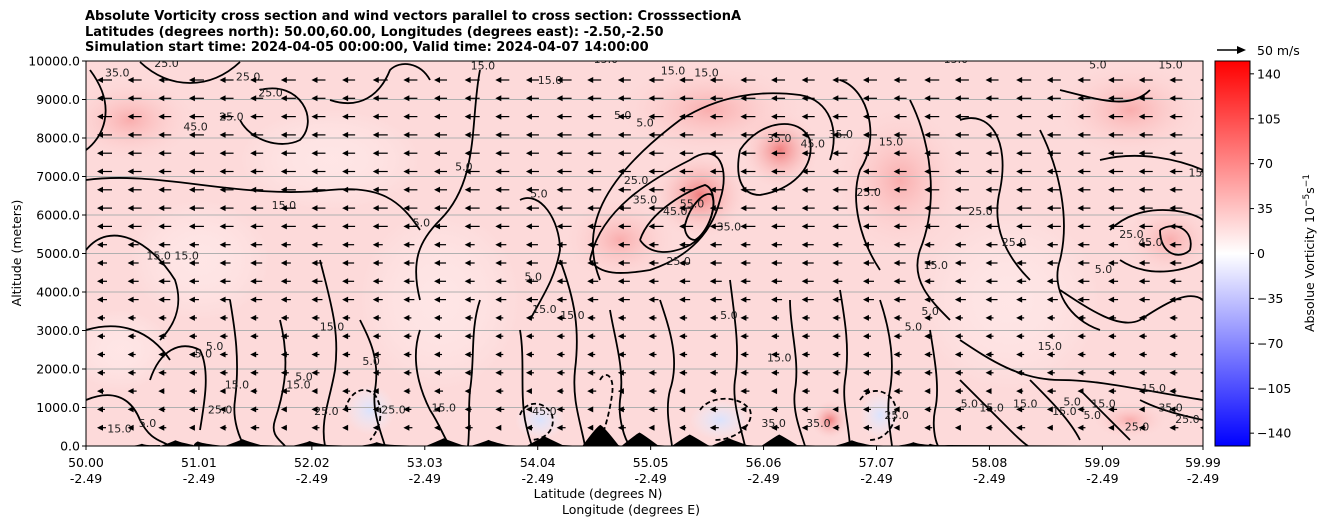  I want to click on colorbar-label-unit: s, so click(1309, 190).